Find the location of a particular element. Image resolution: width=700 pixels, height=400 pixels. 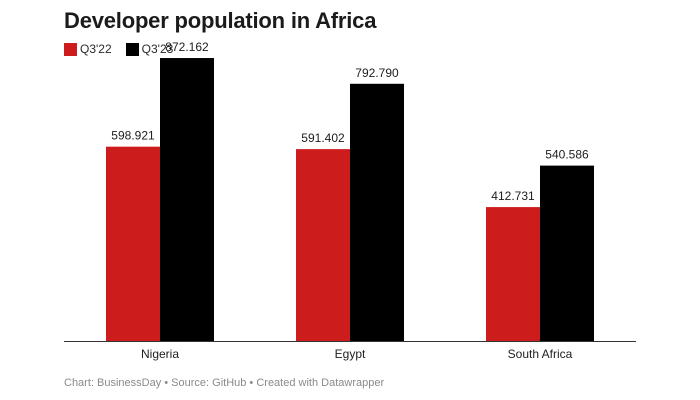

legend: Q3'22 Q3'23 is located at coordinates (125, 49).